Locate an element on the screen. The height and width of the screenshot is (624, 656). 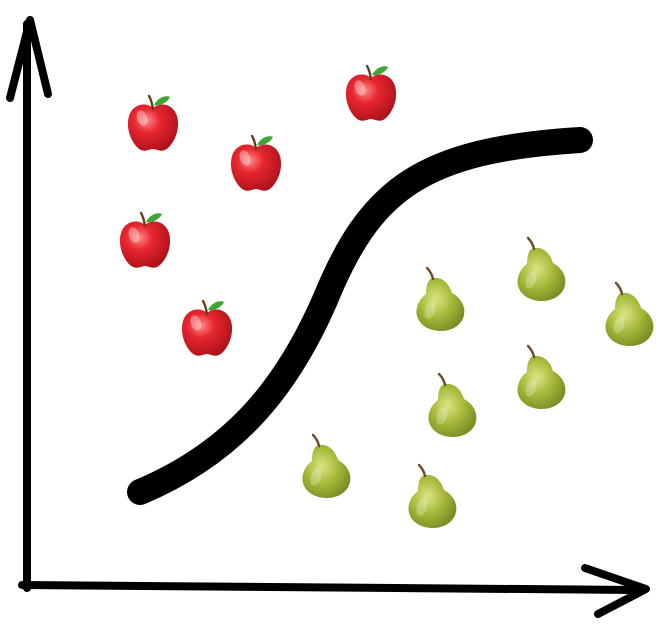
y-axis-arrowhead-icon is located at coordinates (29, 59).